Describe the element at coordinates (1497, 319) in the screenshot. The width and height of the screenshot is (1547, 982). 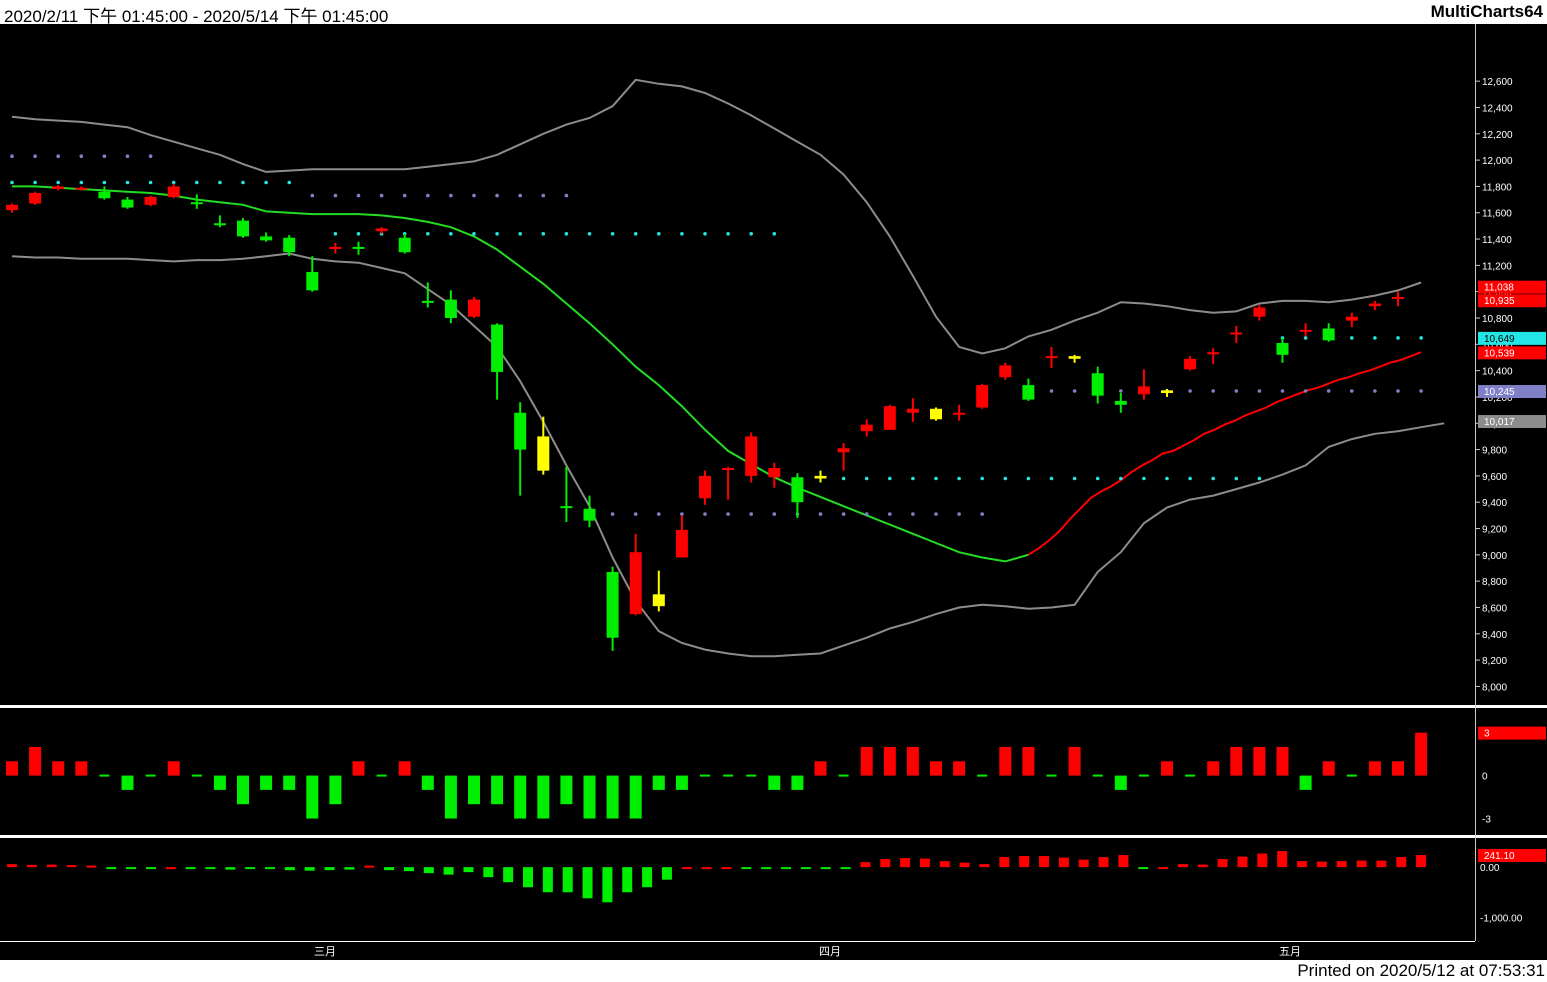
I see `price-tick-label: 10,800` at that location.